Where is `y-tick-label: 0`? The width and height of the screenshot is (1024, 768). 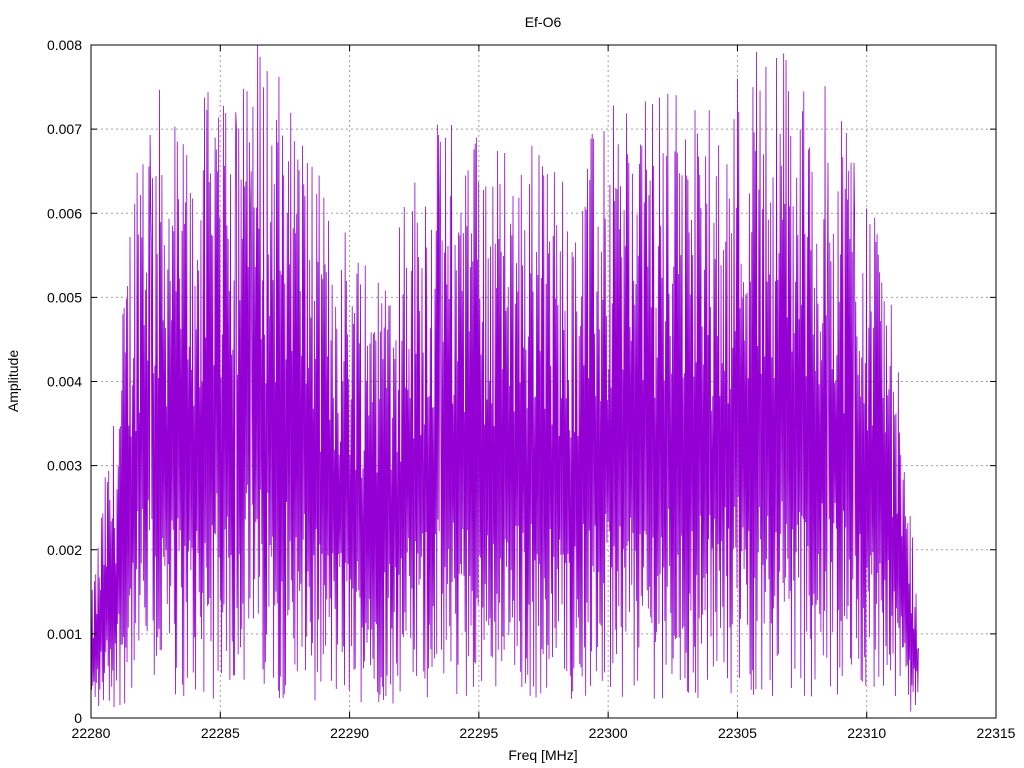
y-tick-label: 0 is located at coordinates (78, 718).